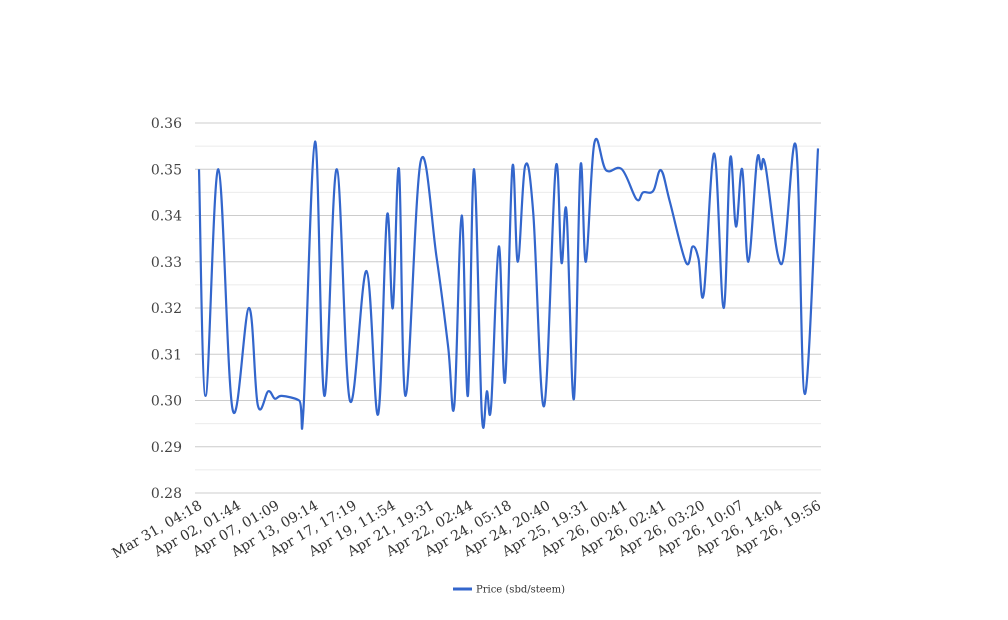 Image resolution: width=1008 pixels, height=620 pixels. I want to click on y-tick-label: 0.36, so click(166, 124).